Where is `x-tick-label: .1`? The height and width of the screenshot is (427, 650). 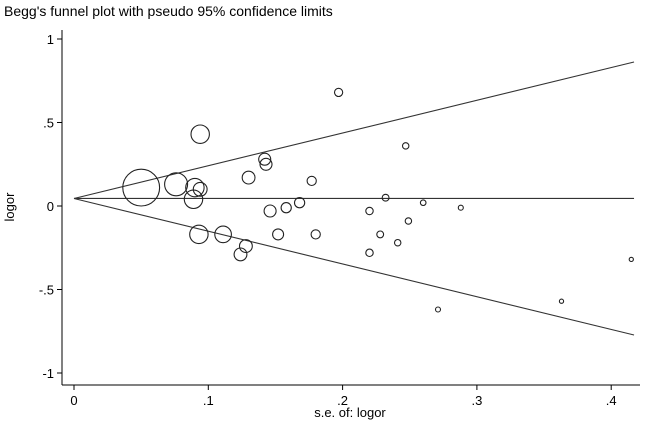 x-tick-label: .1 is located at coordinates (208, 400).